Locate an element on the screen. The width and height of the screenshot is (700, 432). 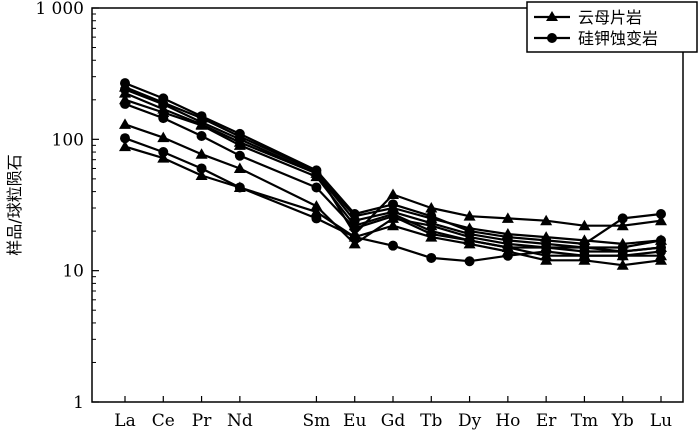
x-tick-label: La is located at coordinates (124, 421).